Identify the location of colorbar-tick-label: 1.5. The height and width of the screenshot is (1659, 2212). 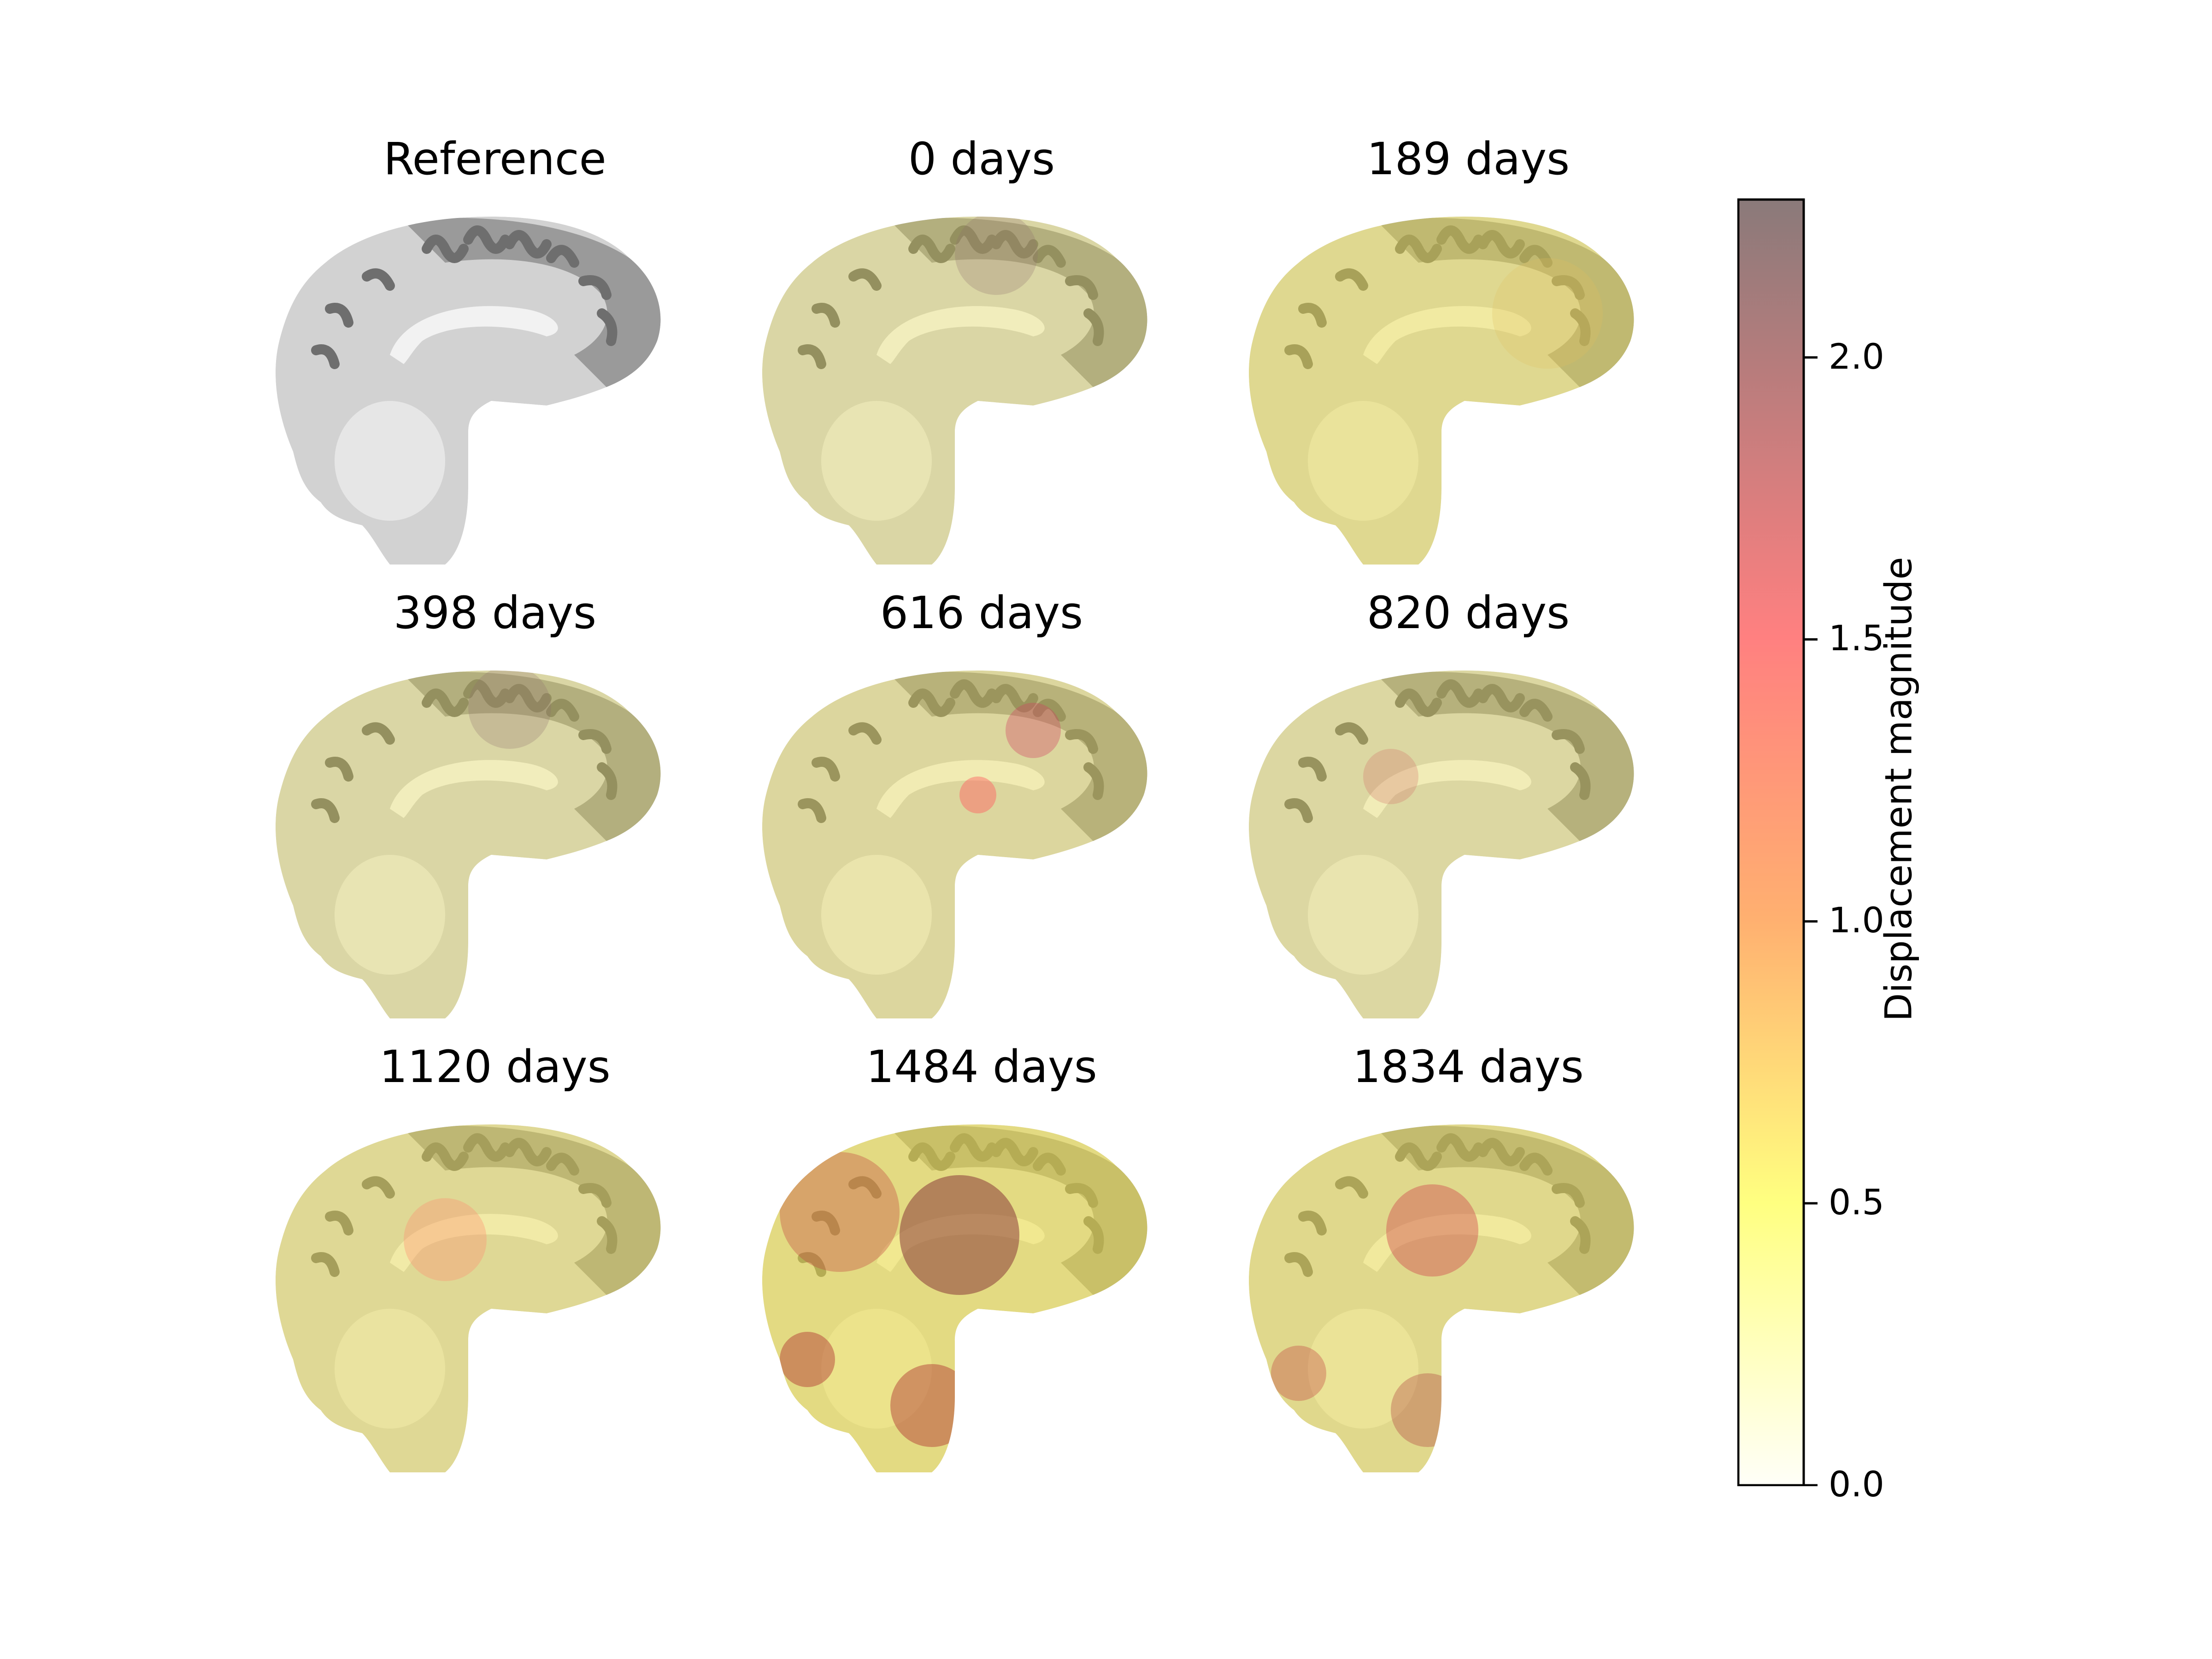
(1856, 638).